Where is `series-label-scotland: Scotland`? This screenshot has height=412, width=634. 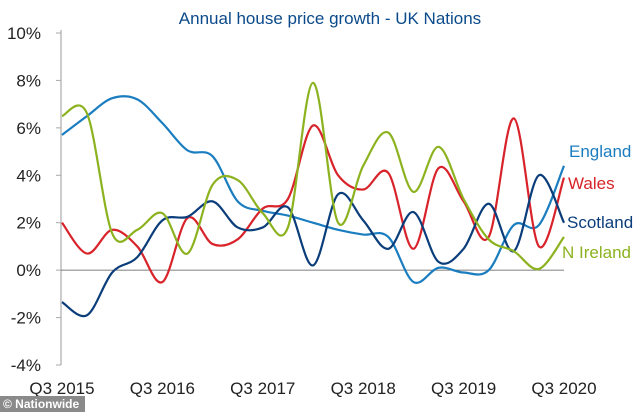
series-label-scotland: Scotland is located at coordinates (600, 222).